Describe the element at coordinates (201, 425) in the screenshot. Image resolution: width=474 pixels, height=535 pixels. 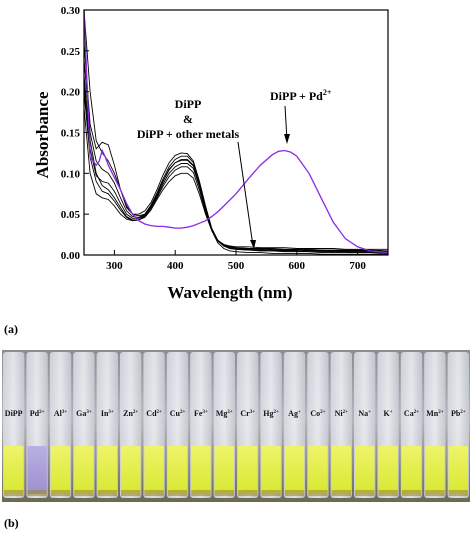
I see `vial: Fe3+` at that location.